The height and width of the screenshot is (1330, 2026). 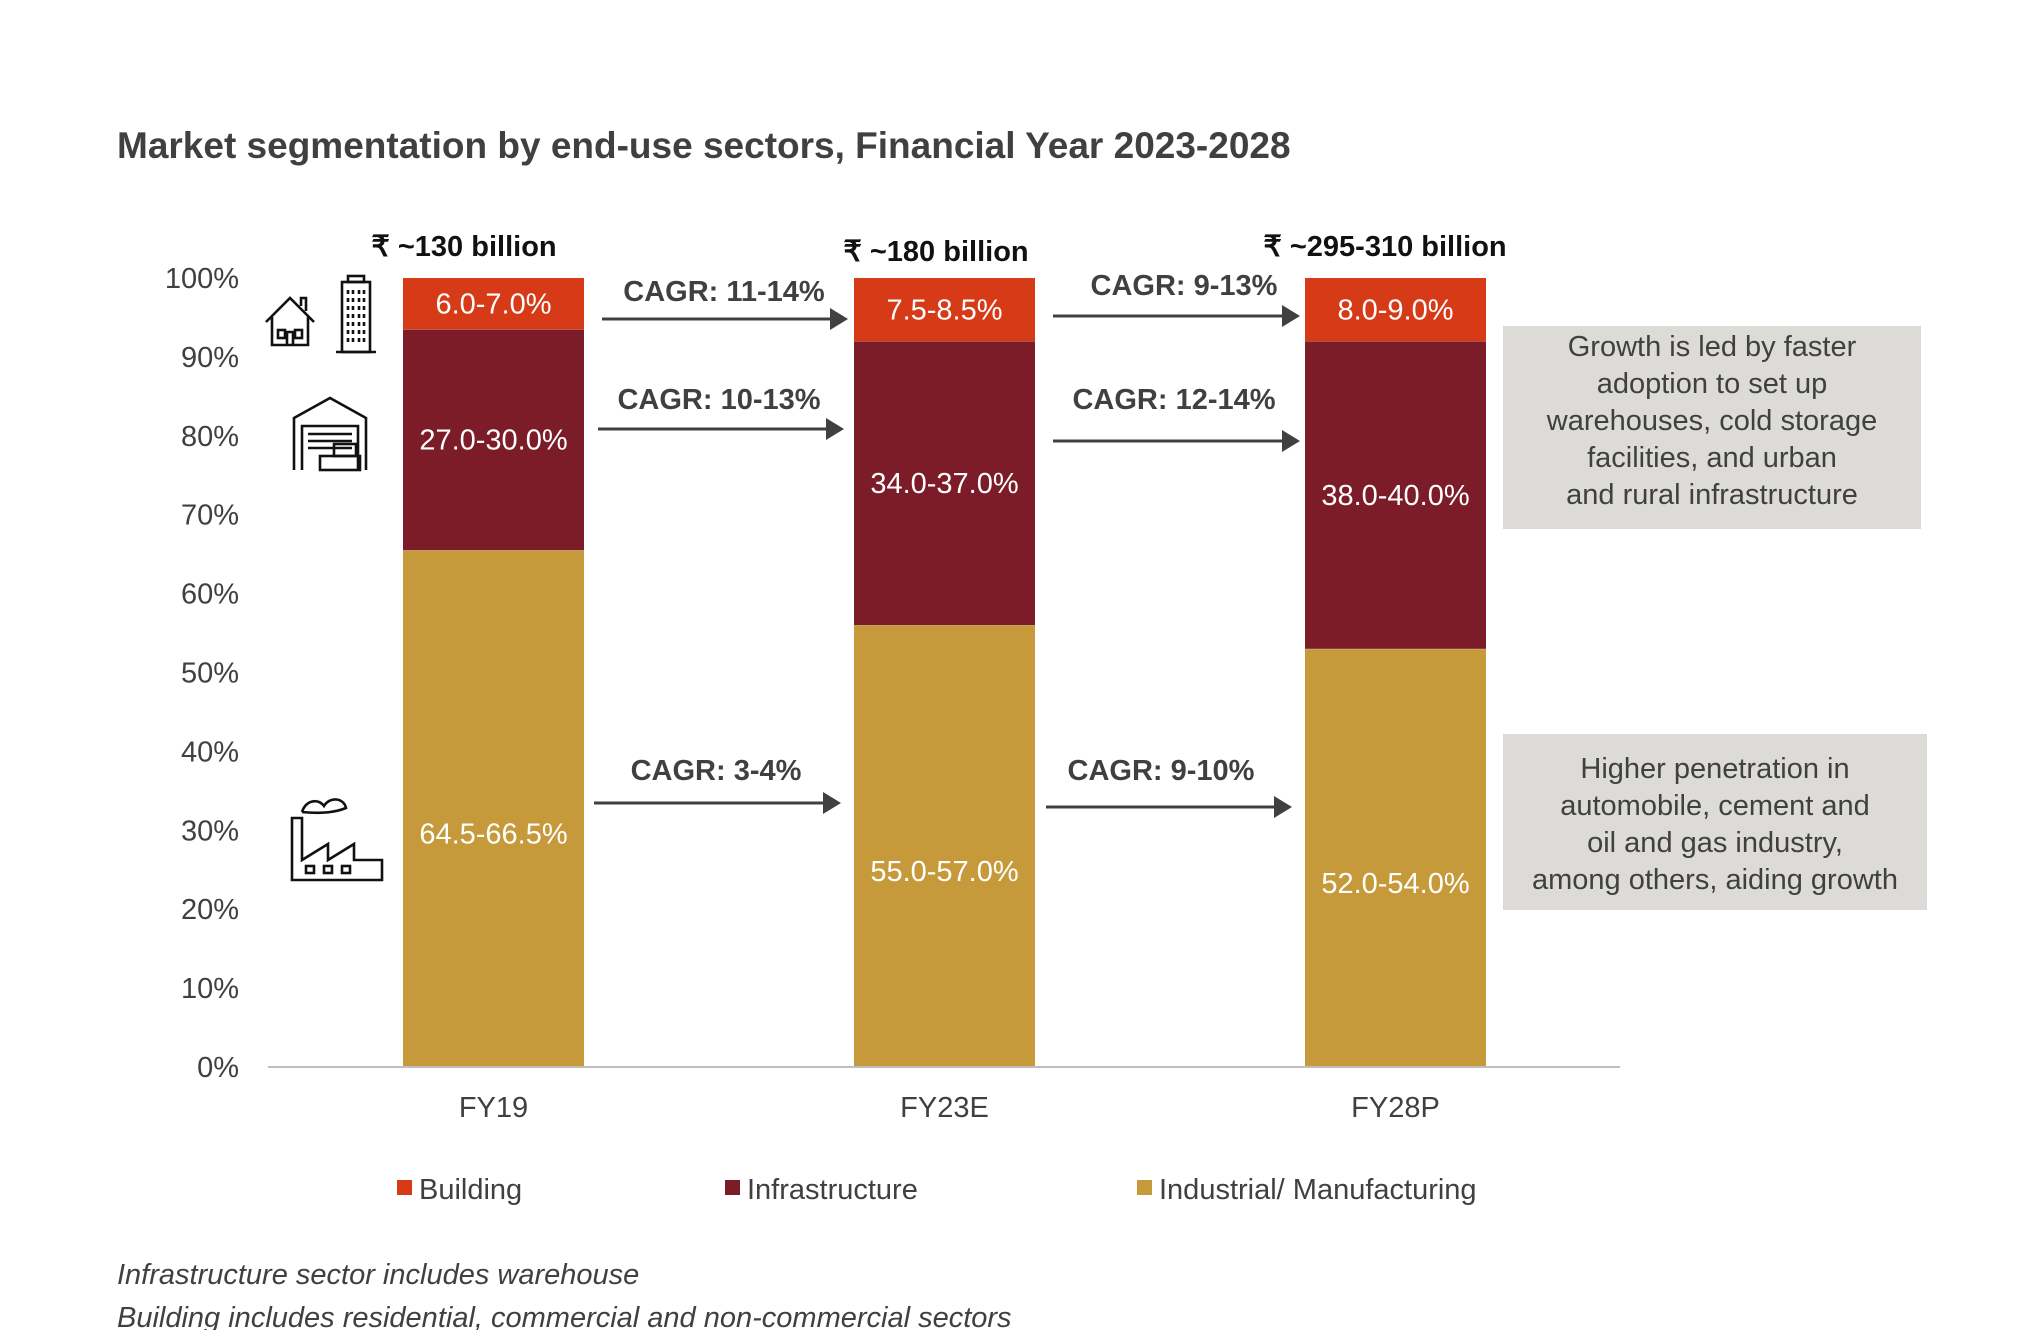 I want to click on segment-label: 6.0-7.0%, so click(x=493, y=305).